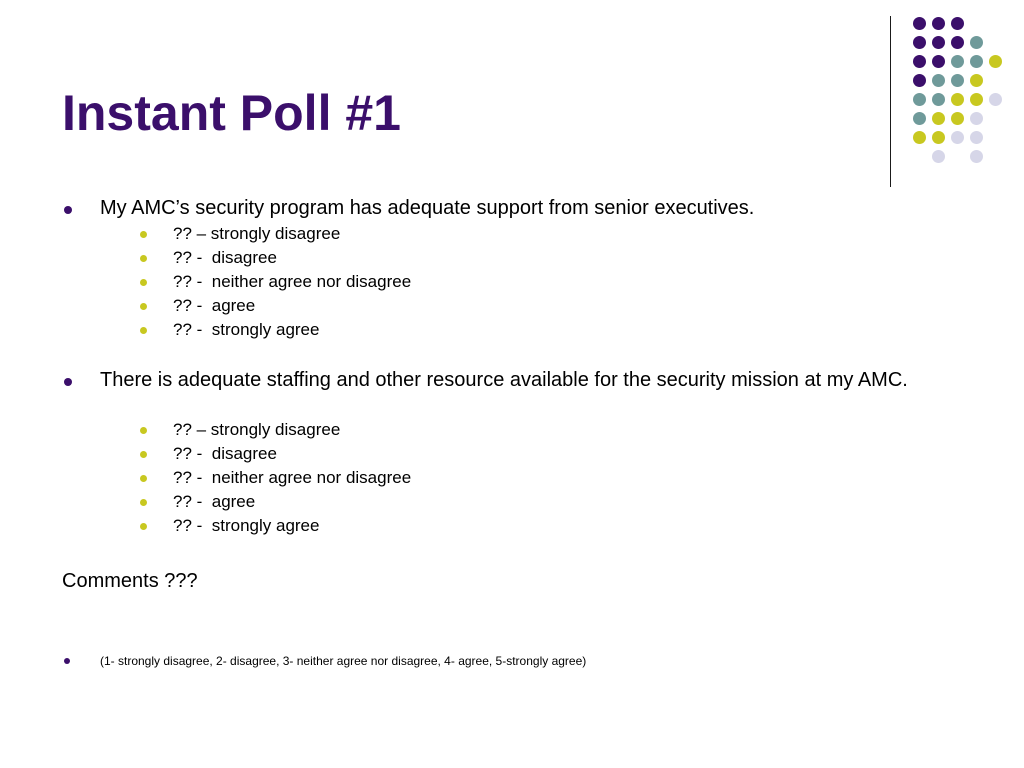  Describe the element at coordinates (890, 101) in the screenshot. I see `vertical-divider` at that location.